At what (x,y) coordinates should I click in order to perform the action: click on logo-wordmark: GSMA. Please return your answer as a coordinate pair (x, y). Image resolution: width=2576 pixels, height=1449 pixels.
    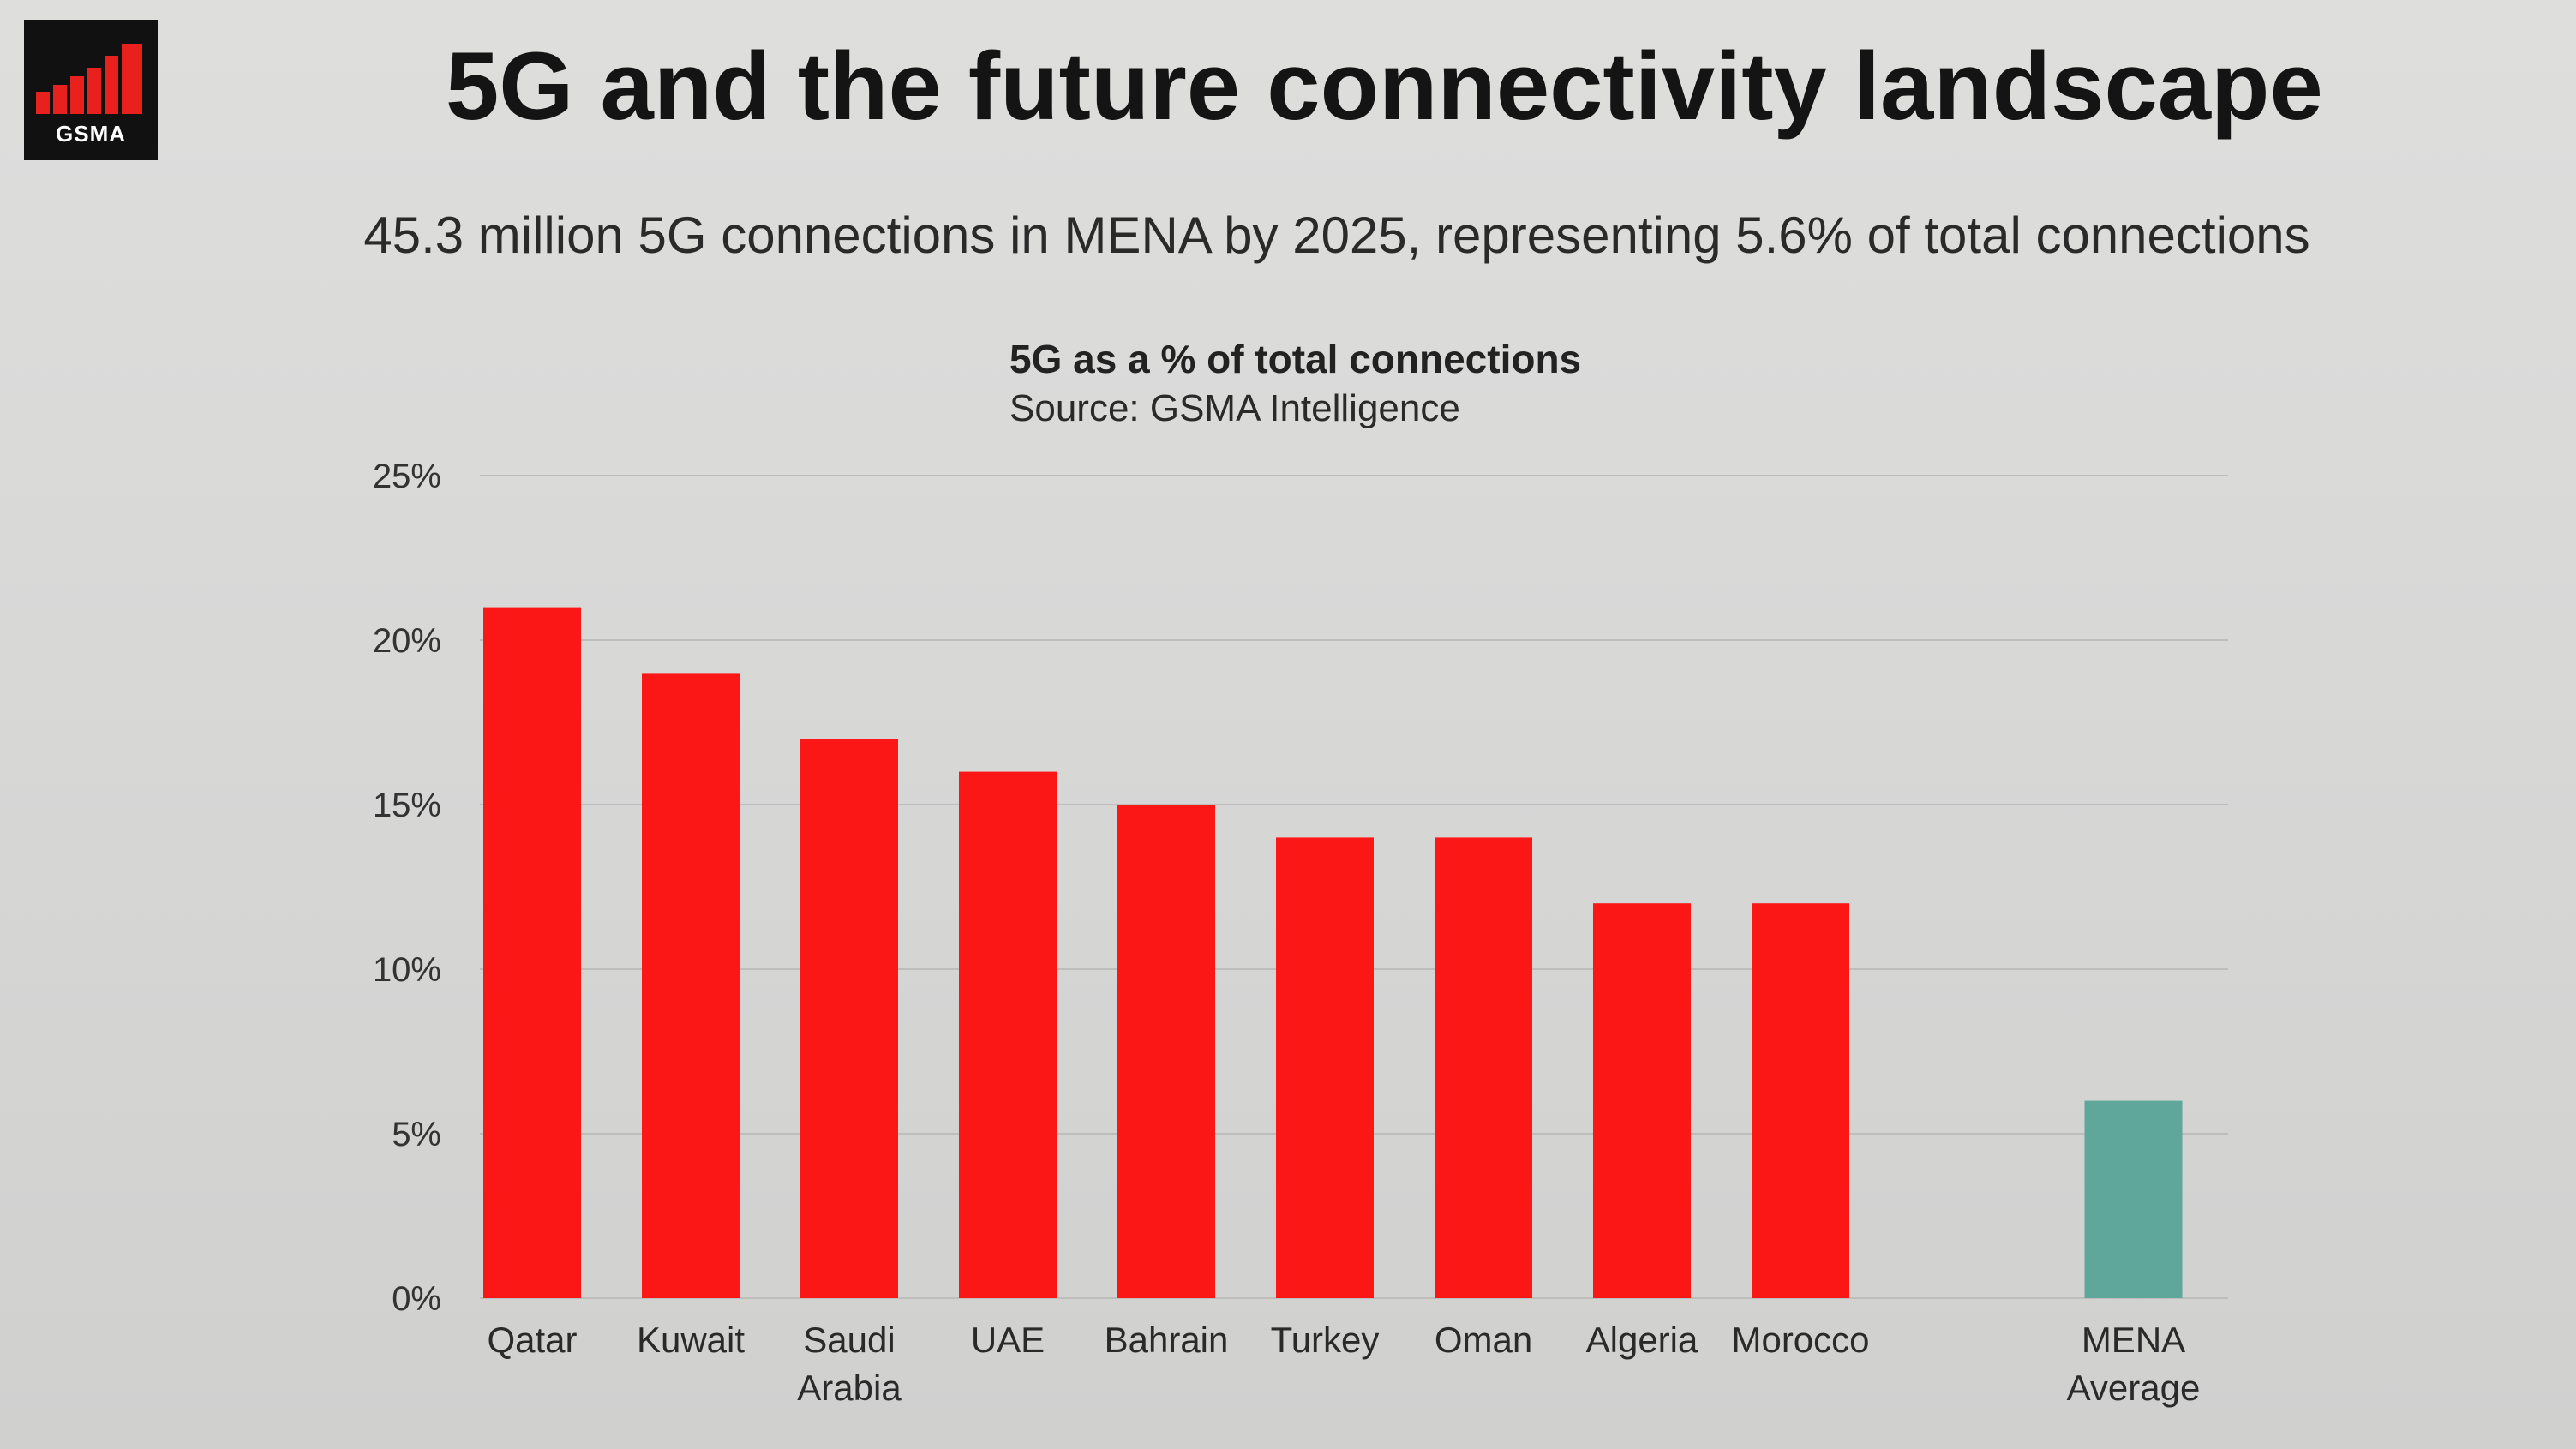
    Looking at the image, I should click on (91, 134).